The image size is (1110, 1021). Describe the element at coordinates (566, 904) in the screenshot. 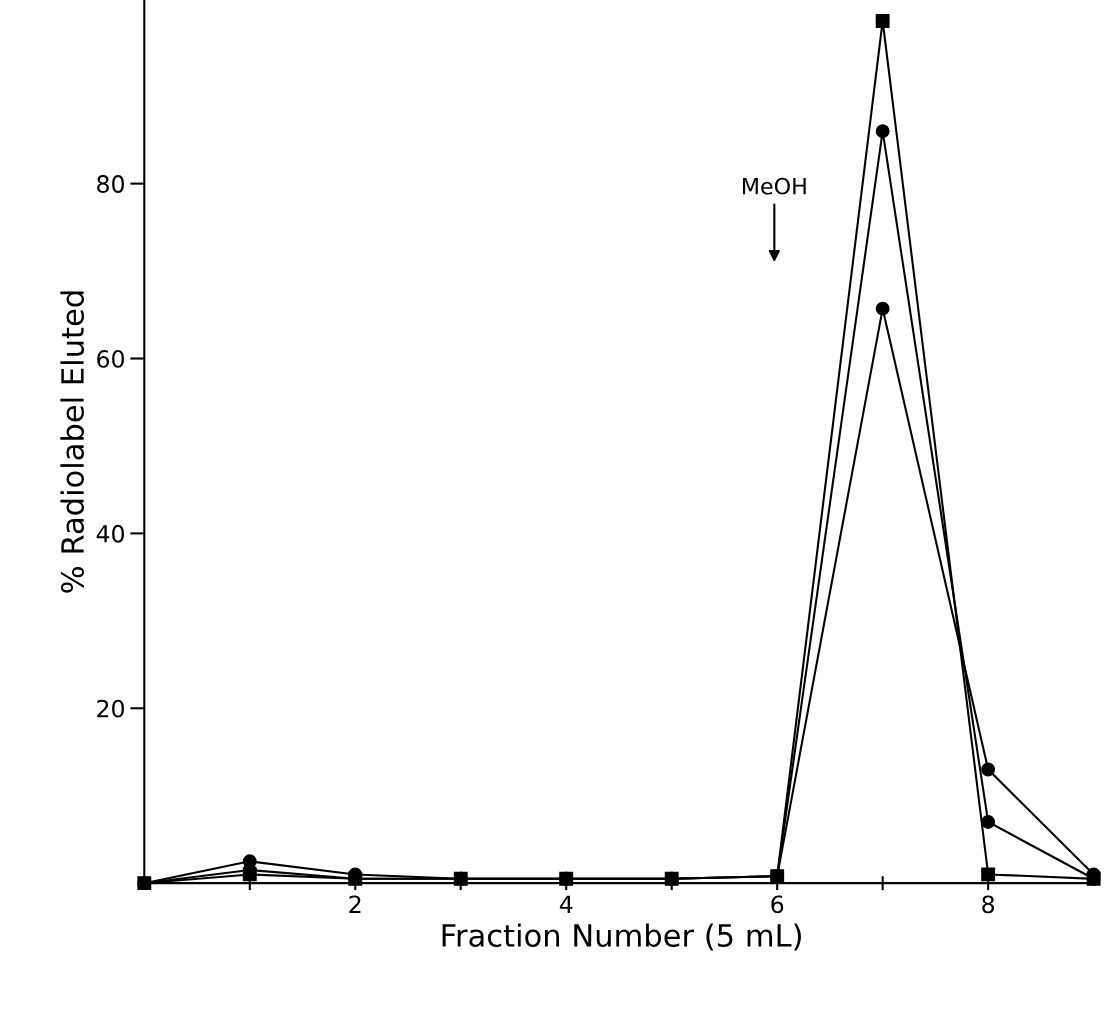

I see `x-tick-label: 4` at that location.